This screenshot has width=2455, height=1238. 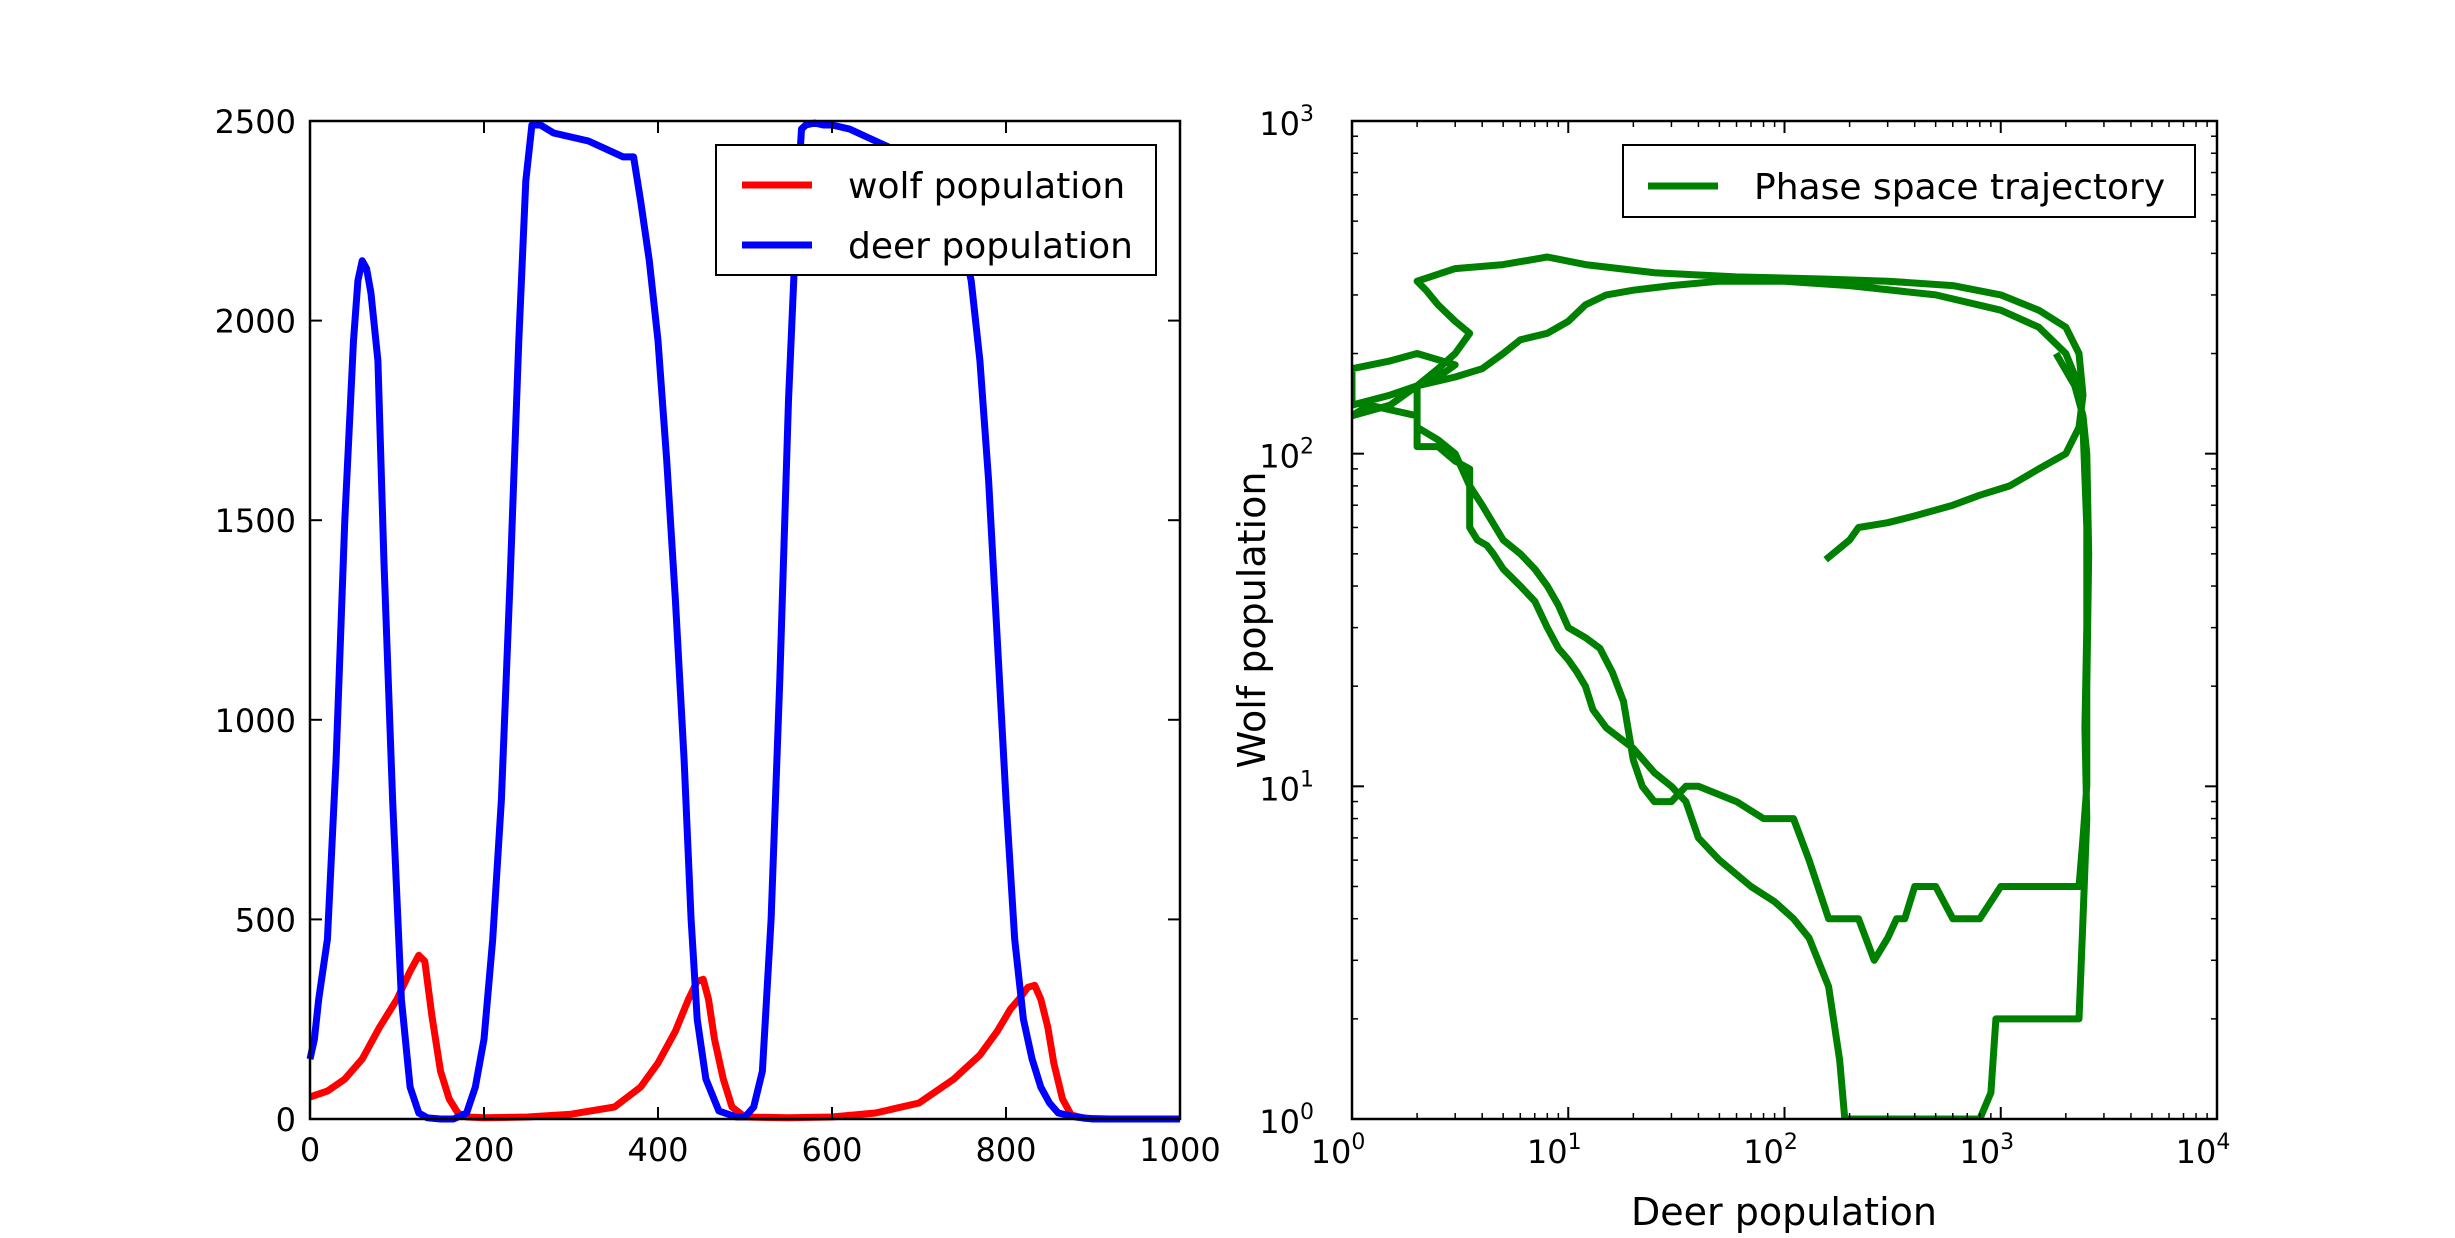 What do you see at coordinates (2203, 1150) in the screenshot?
I see `x-tick-label: 10⁴` at bounding box center [2203, 1150].